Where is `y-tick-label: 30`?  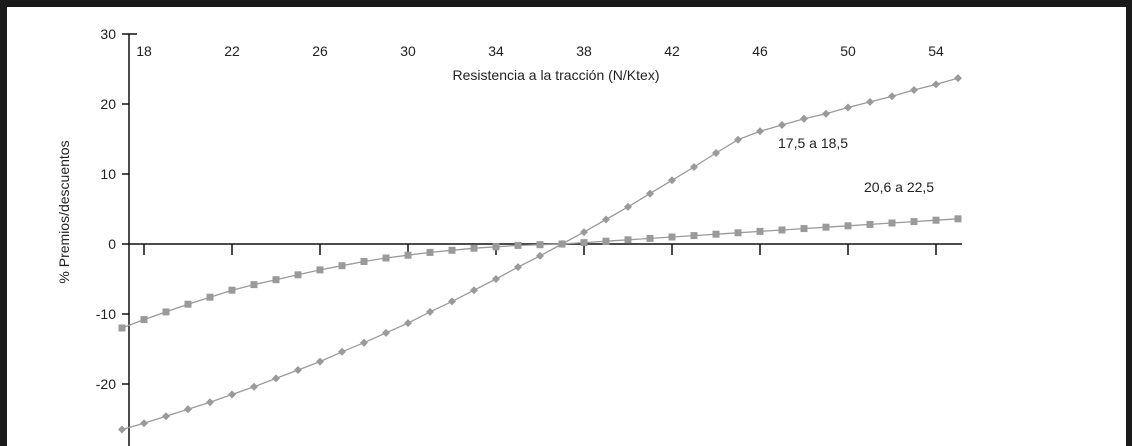 y-tick-label: 30 is located at coordinates (108, 34).